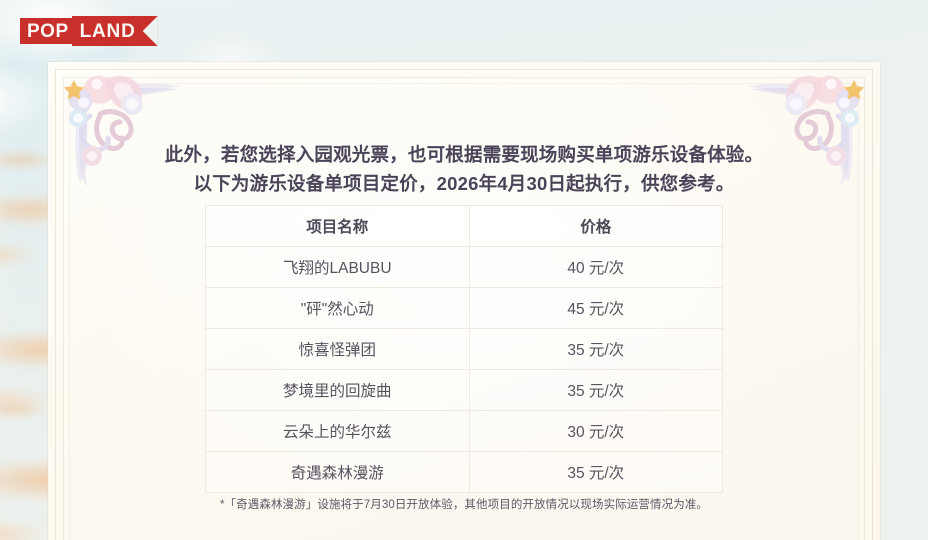 Image resolution: width=928 pixels, height=540 pixels. What do you see at coordinates (337, 349) in the screenshot?
I see `cell-item-name: 惊喜怪弹团` at bounding box center [337, 349].